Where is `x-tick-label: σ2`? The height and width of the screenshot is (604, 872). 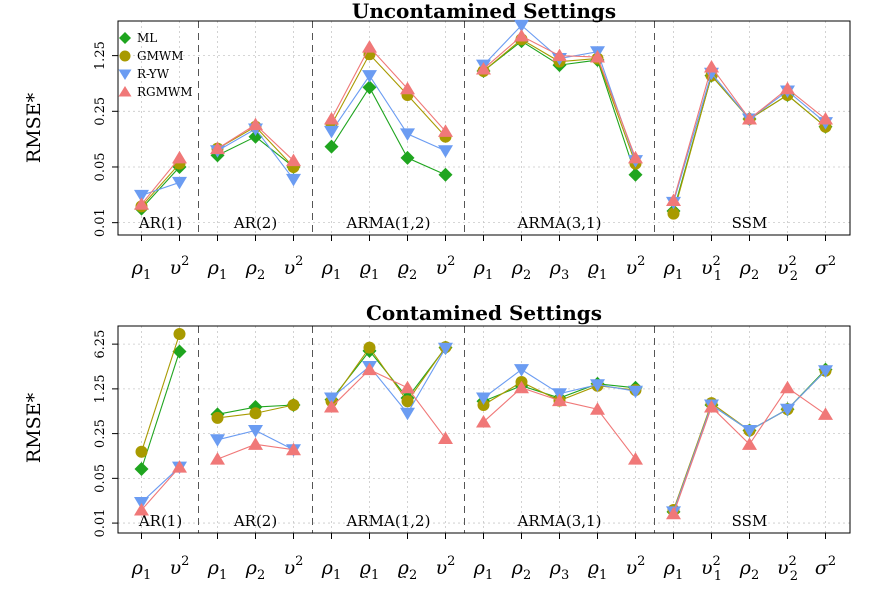 x-tick-label: σ2 is located at coordinates (825, 566).